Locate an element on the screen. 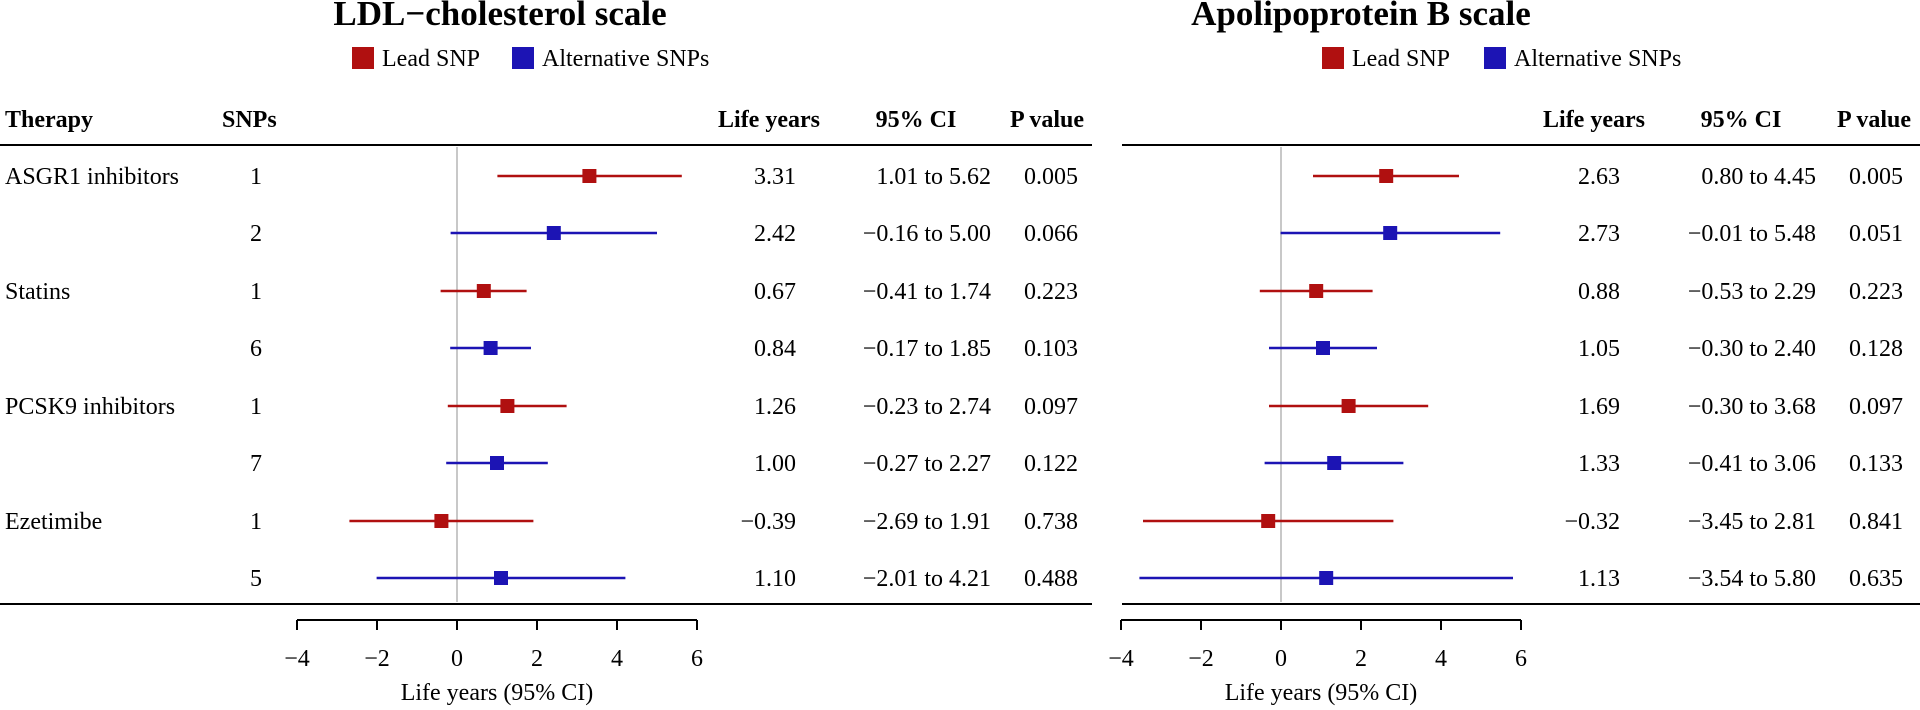 The width and height of the screenshot is (1920, 710). p-value: 0.066 is located at coordinates (1051, 234).